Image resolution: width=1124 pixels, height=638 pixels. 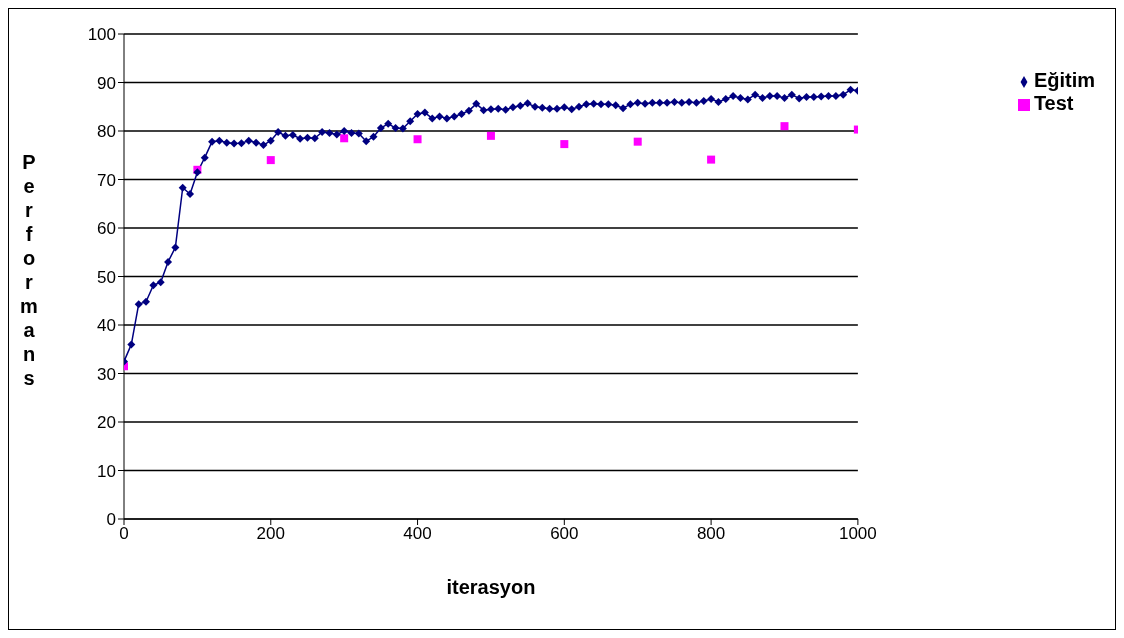 What do you see at coordinates (106, 423) in the screenshot?
I see `y-tick-label: 20` at bounding box center [106, 423].